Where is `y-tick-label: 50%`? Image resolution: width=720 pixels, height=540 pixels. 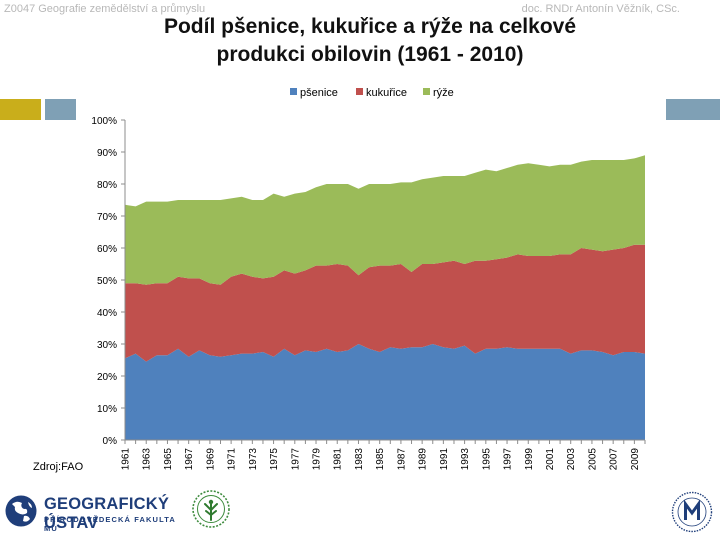
y-tick-label: 50% is located at coordinates (107, 281).